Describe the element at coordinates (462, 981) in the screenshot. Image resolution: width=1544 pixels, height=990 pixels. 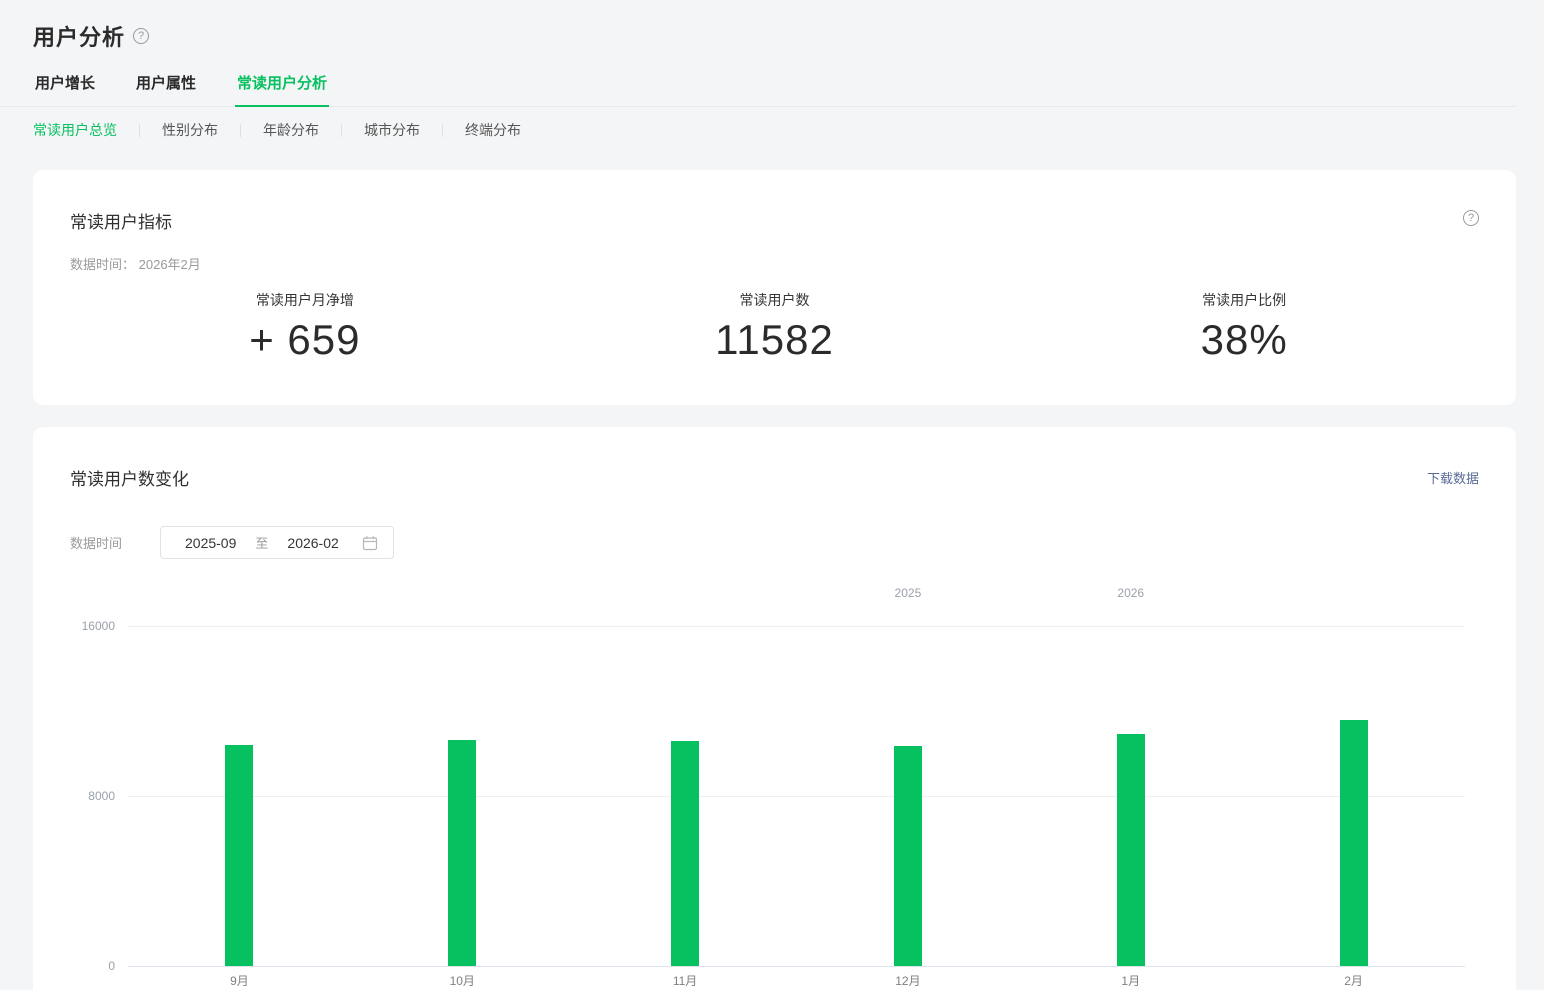
I see `x-axis-tick-label: 10月` at that location.